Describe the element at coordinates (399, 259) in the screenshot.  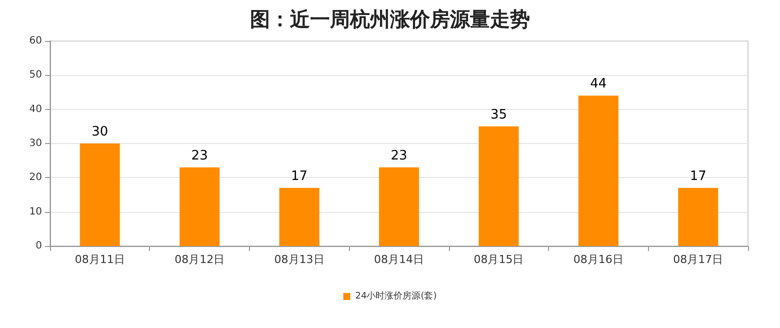
I see `x-tick-label: 08月14日` at that location.